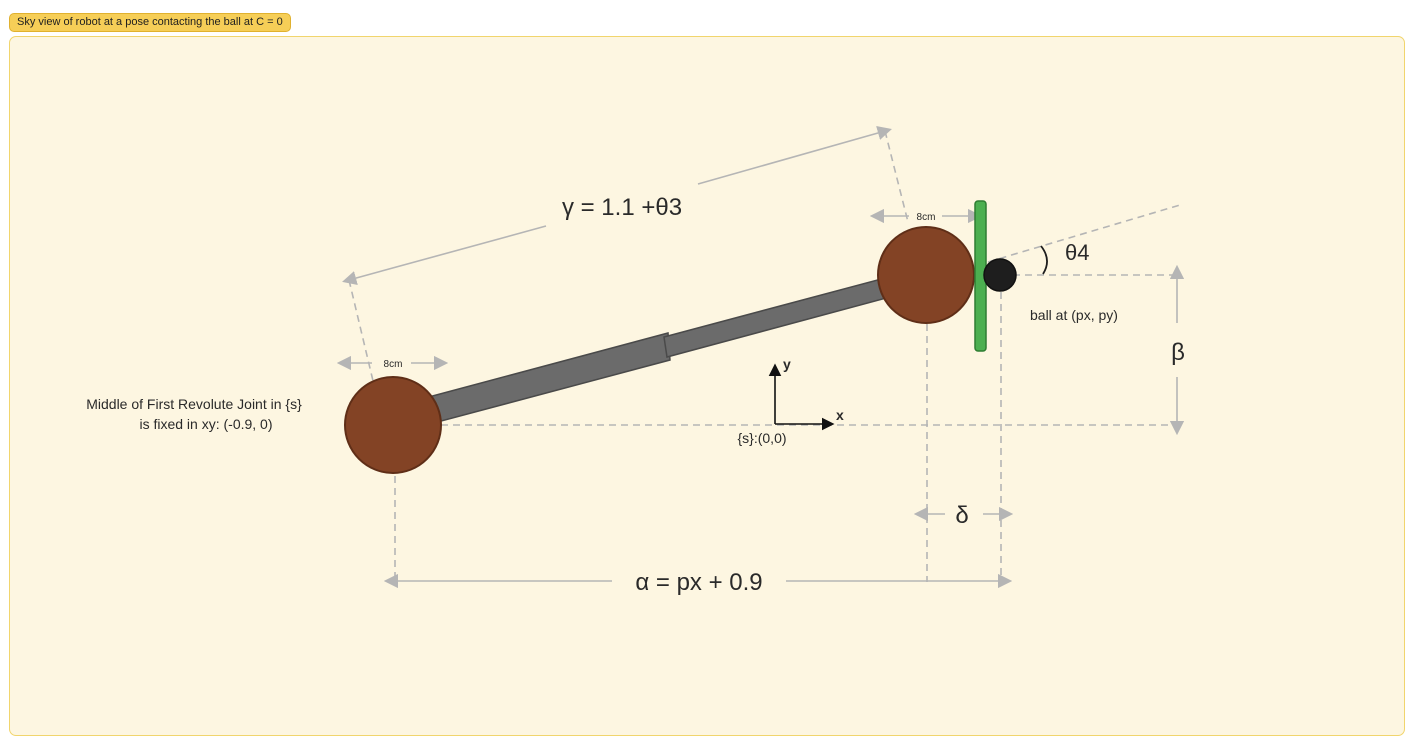  Describe the element at coordinates (761, 438) in the screenshot. I see `origin-label: {s}:(0,0)` at that location.